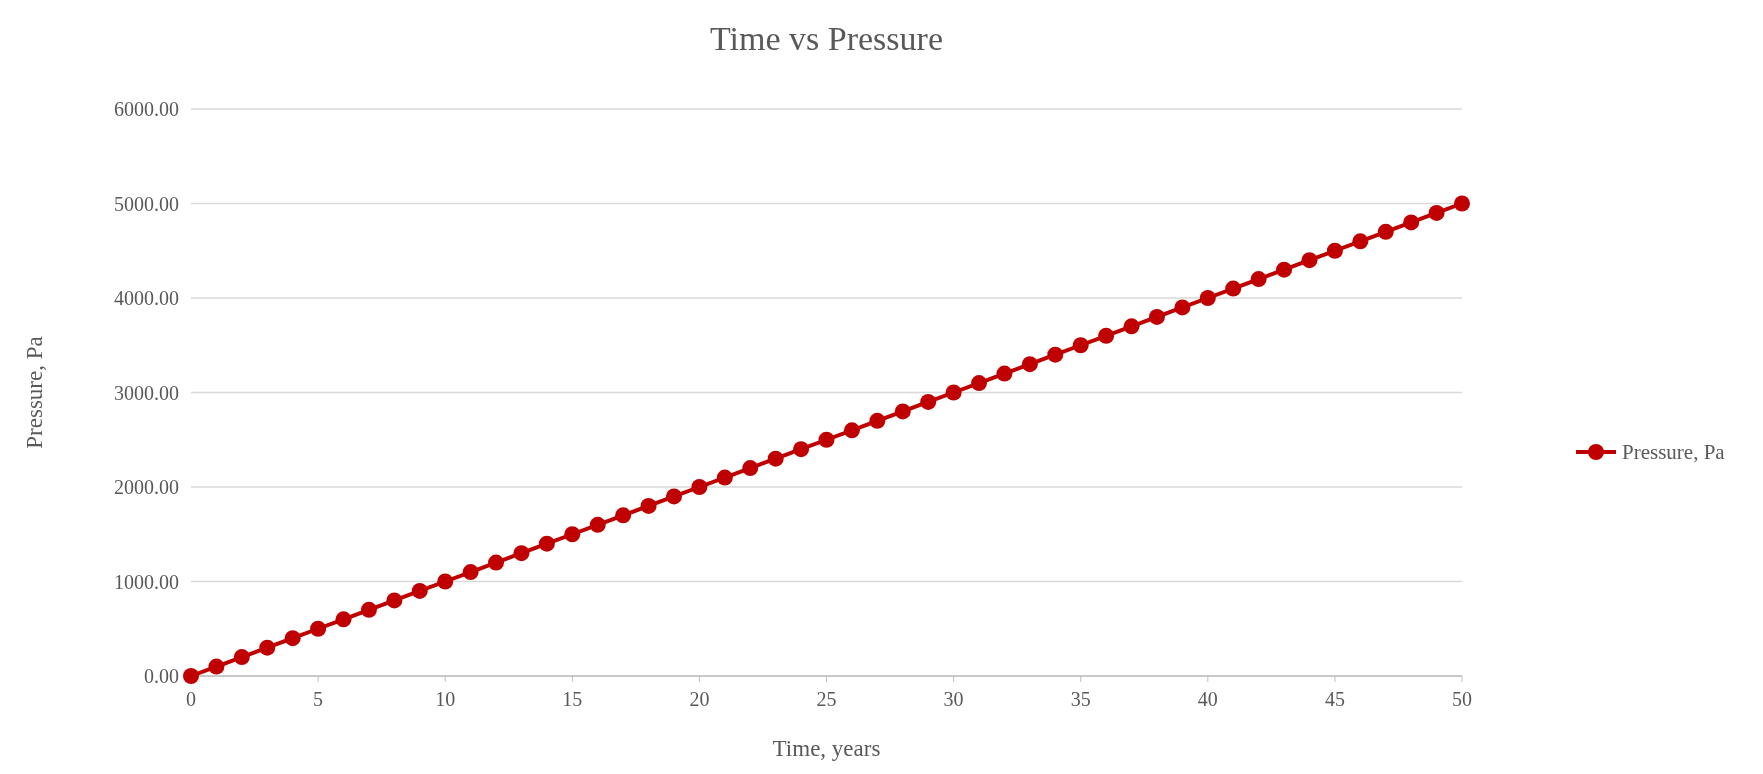 This screenshot has height=774, width=1763. What do you see at coordinates (161, 676) in the screenshot?
I see `y-tick-label: 0.00` at bounding box center [161, 676].